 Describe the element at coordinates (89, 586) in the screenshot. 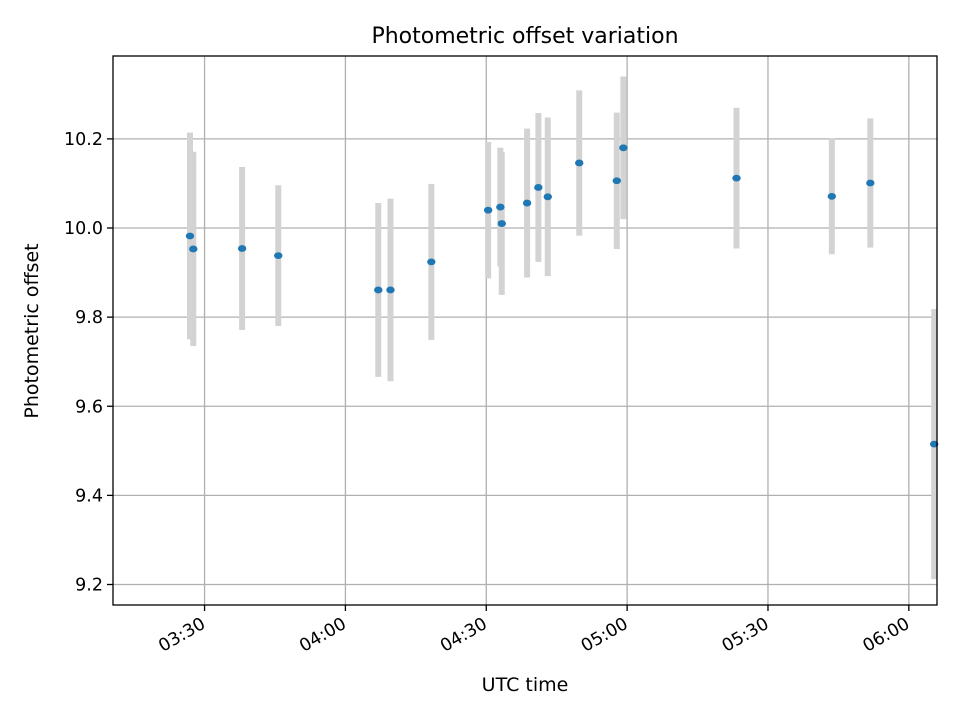

I see `y-tick-label: 9.2` at that location.